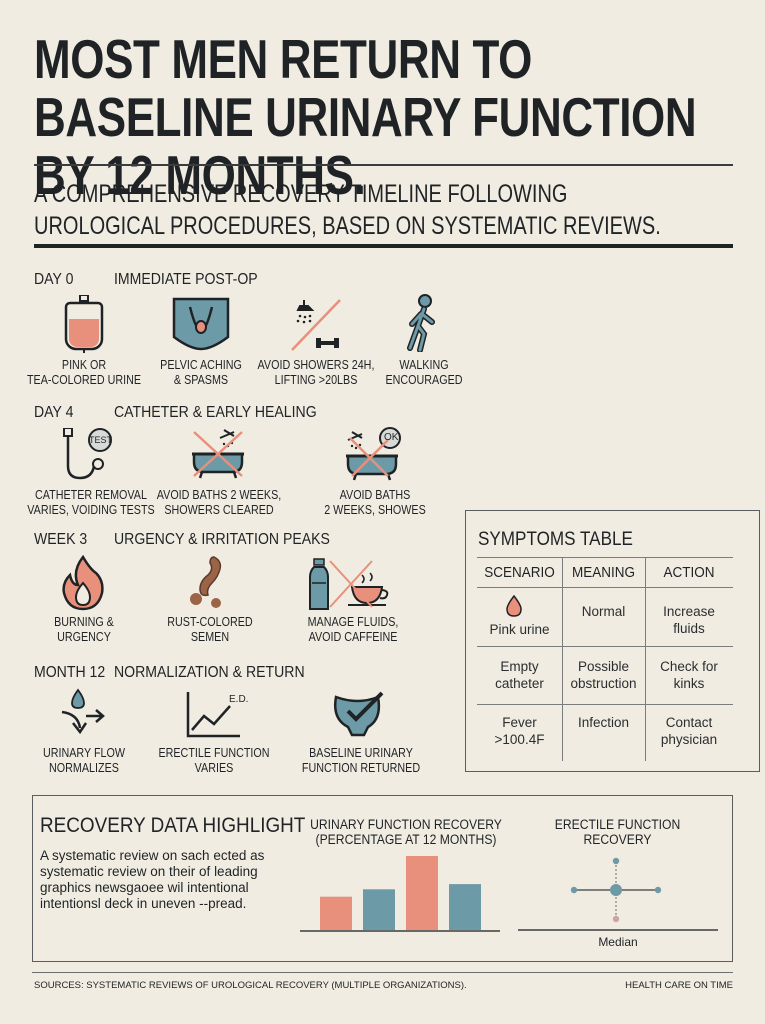 The height and width of the screenshot is (1024, 765). I want to click on table-cell: Check for kinks, so click(689, 675).